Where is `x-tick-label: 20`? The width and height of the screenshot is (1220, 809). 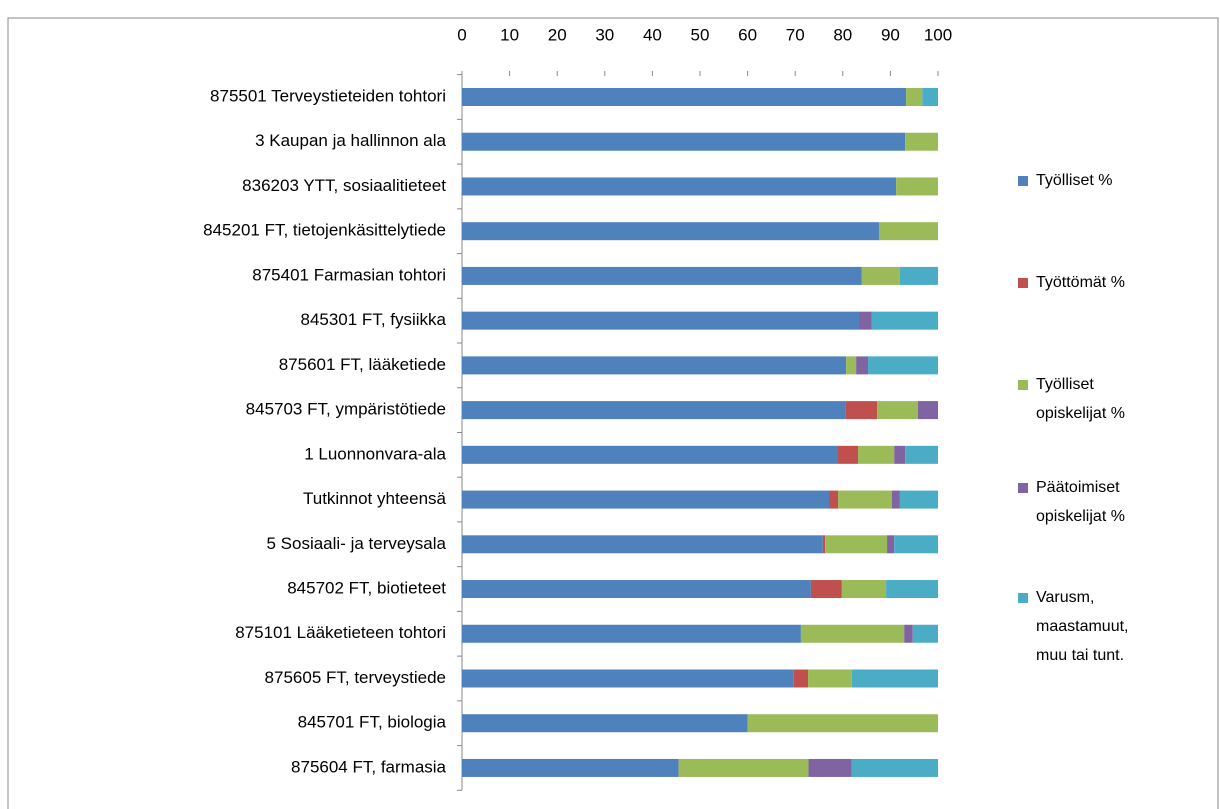
x-tick-label: 20 is located at coordinates (557, 34).